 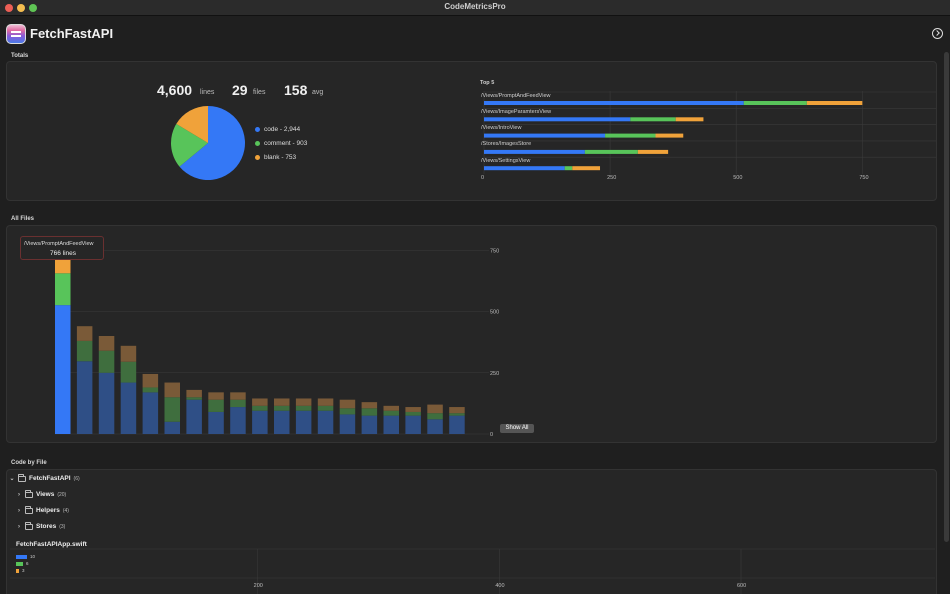 I want to click on lines-pie-chart, so click(x=208, y=143).